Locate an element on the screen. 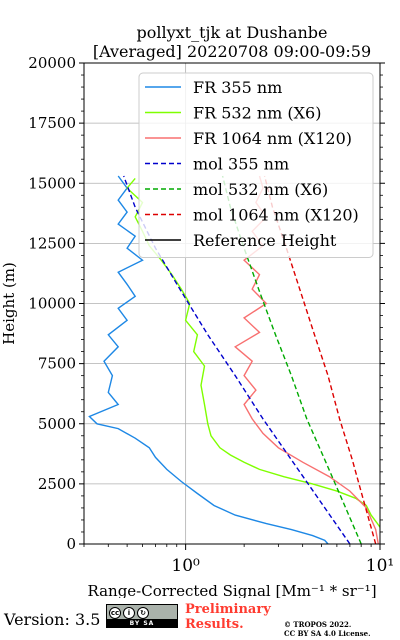  cc-icon: cc is located at coordinates (115, 612).